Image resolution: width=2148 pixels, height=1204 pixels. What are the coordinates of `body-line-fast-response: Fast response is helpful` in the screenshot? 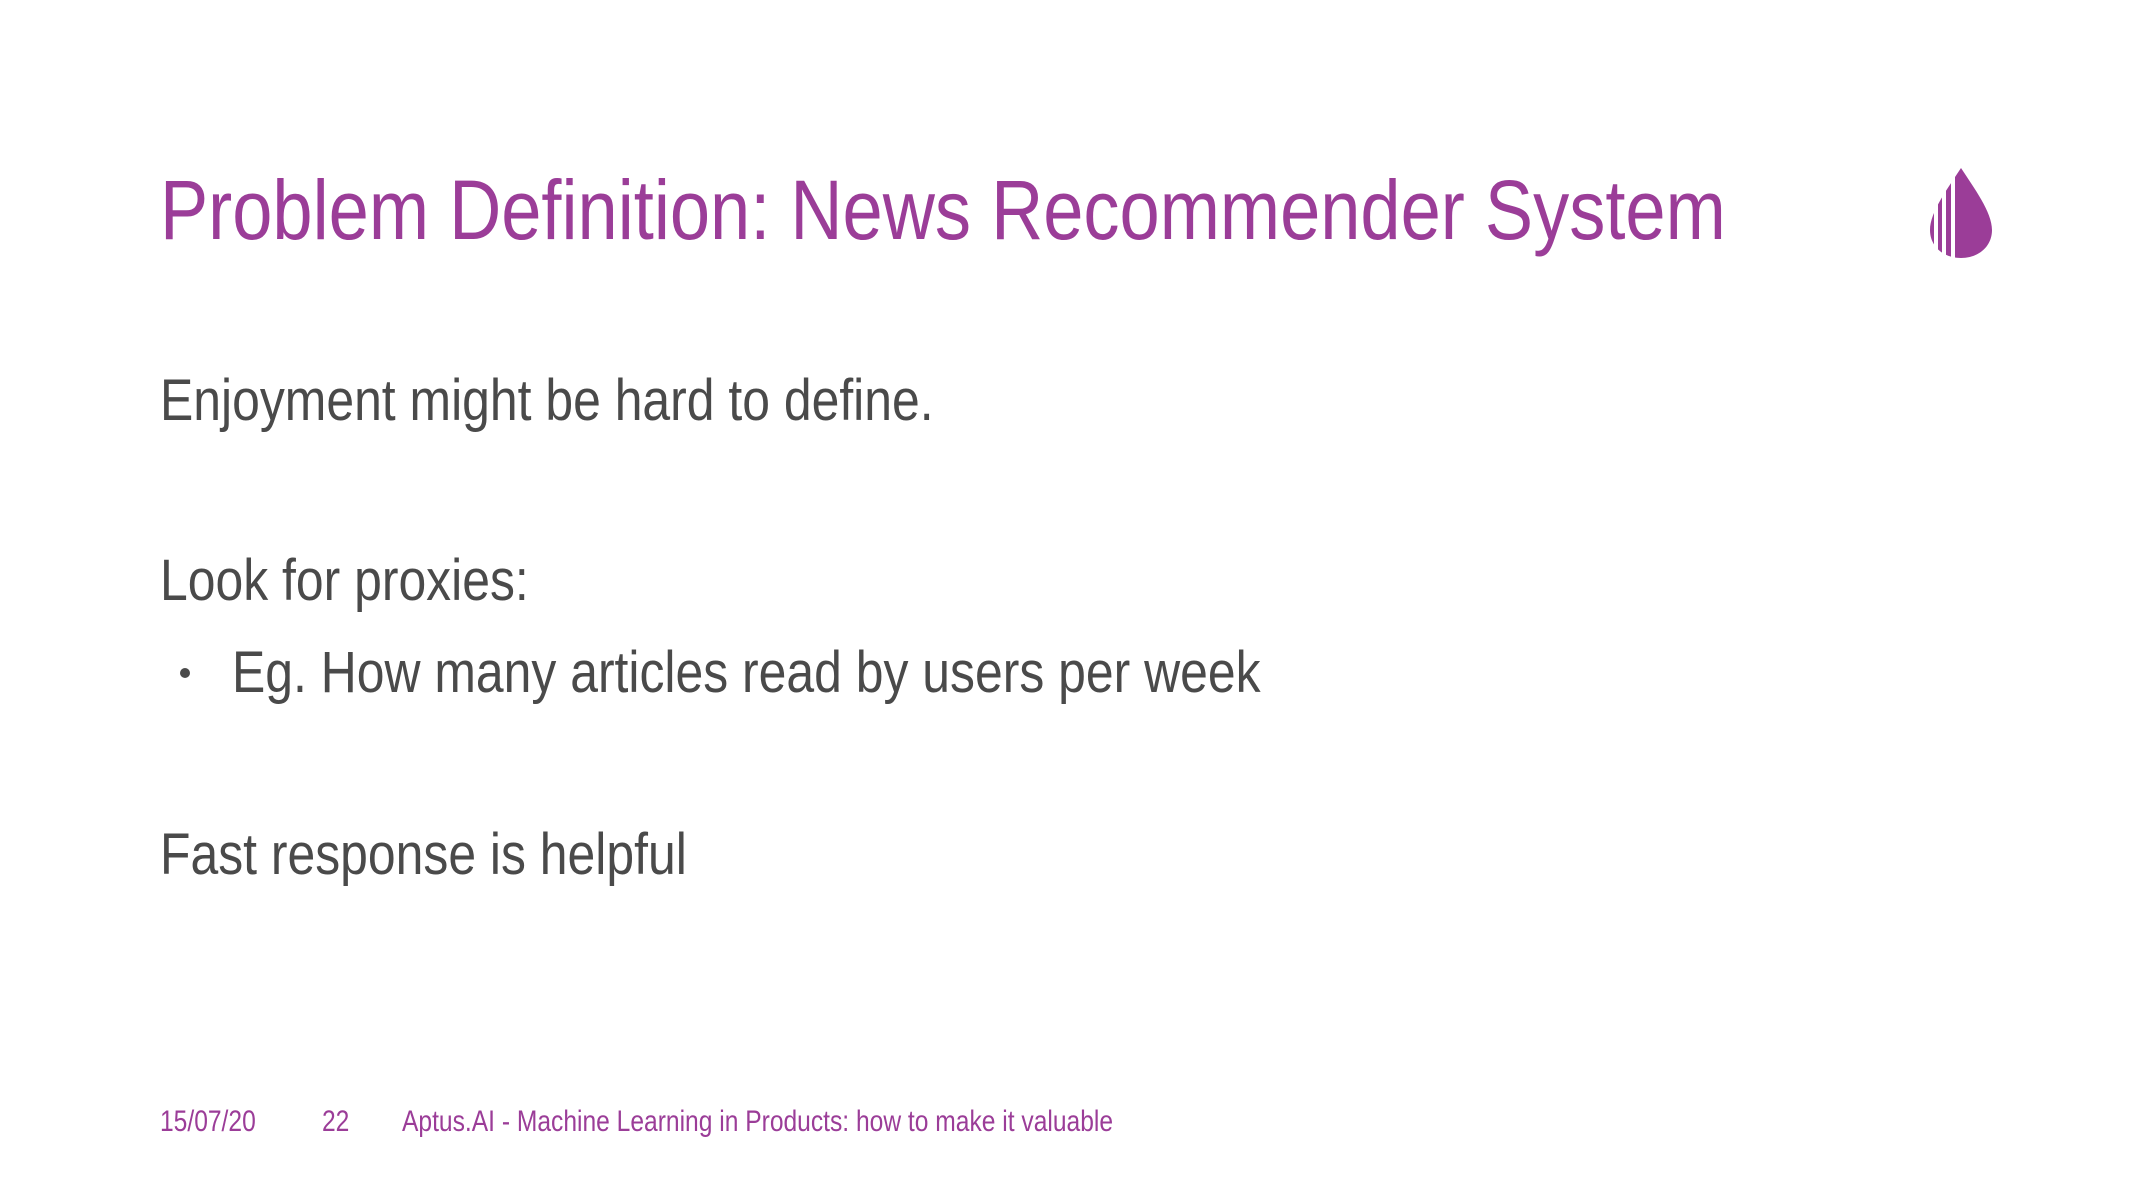 It's located at (423, 855).